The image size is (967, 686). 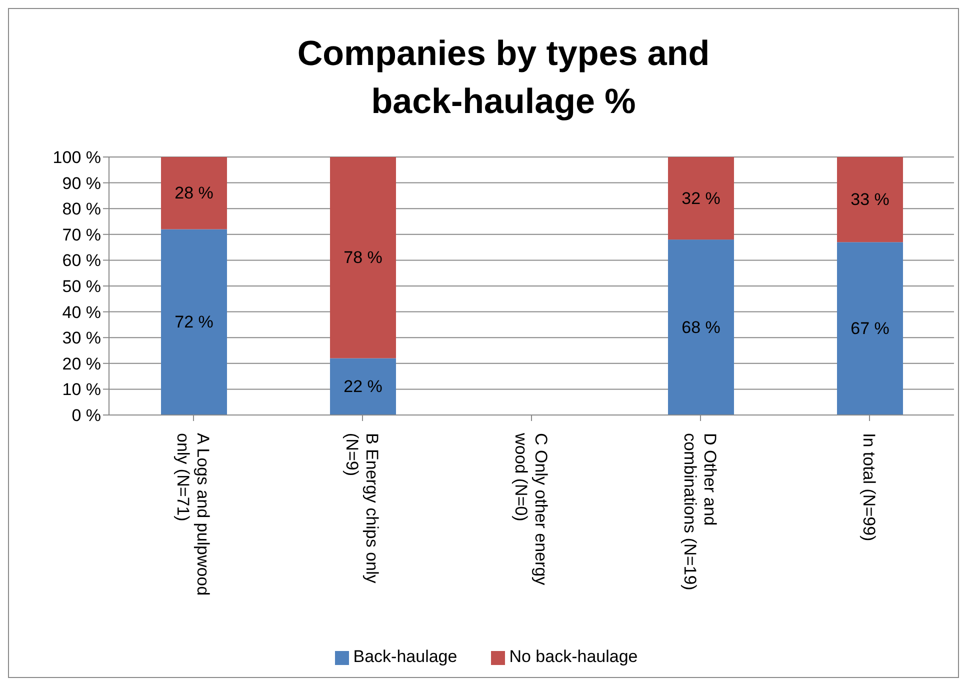 What do you see at coordinates (86, 416) in the screenshot?
I see `y-tick-label: 0 %` at bounding box center [86, 416].